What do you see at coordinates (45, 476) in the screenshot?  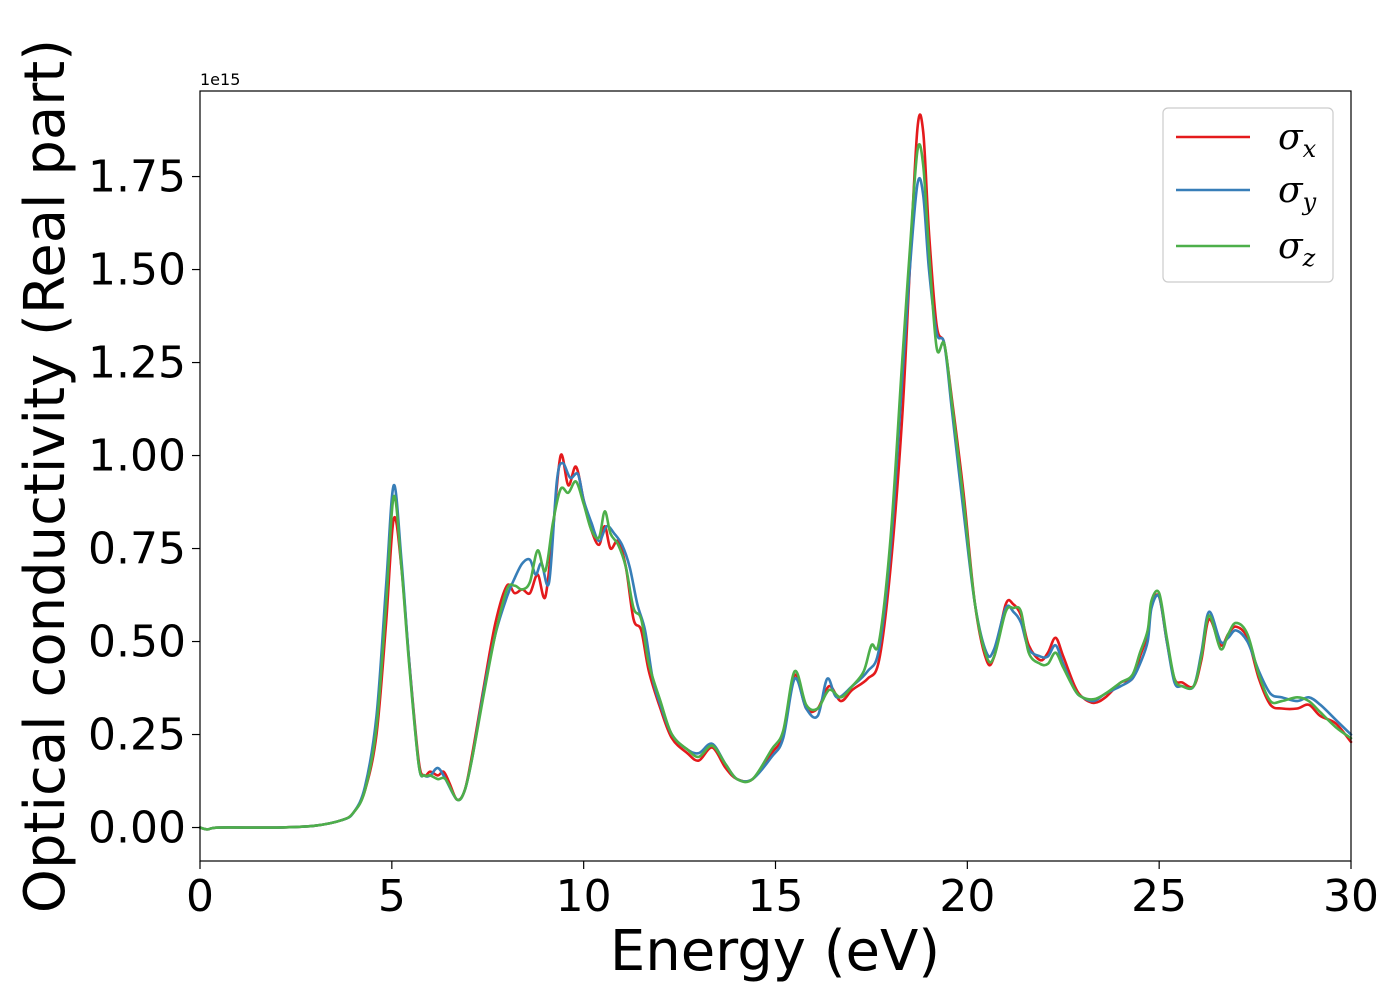 I see `y-axis-label: Optical conductivity (Real part)` at bounding box center [45, 476].